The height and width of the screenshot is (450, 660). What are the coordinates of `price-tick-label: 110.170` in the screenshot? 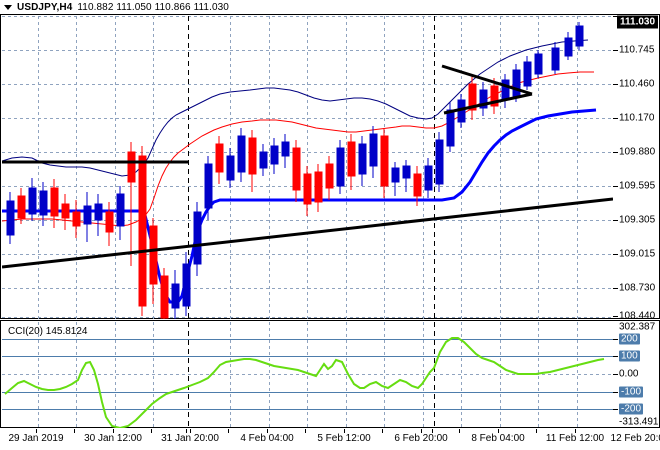 It's located at (637, 118).